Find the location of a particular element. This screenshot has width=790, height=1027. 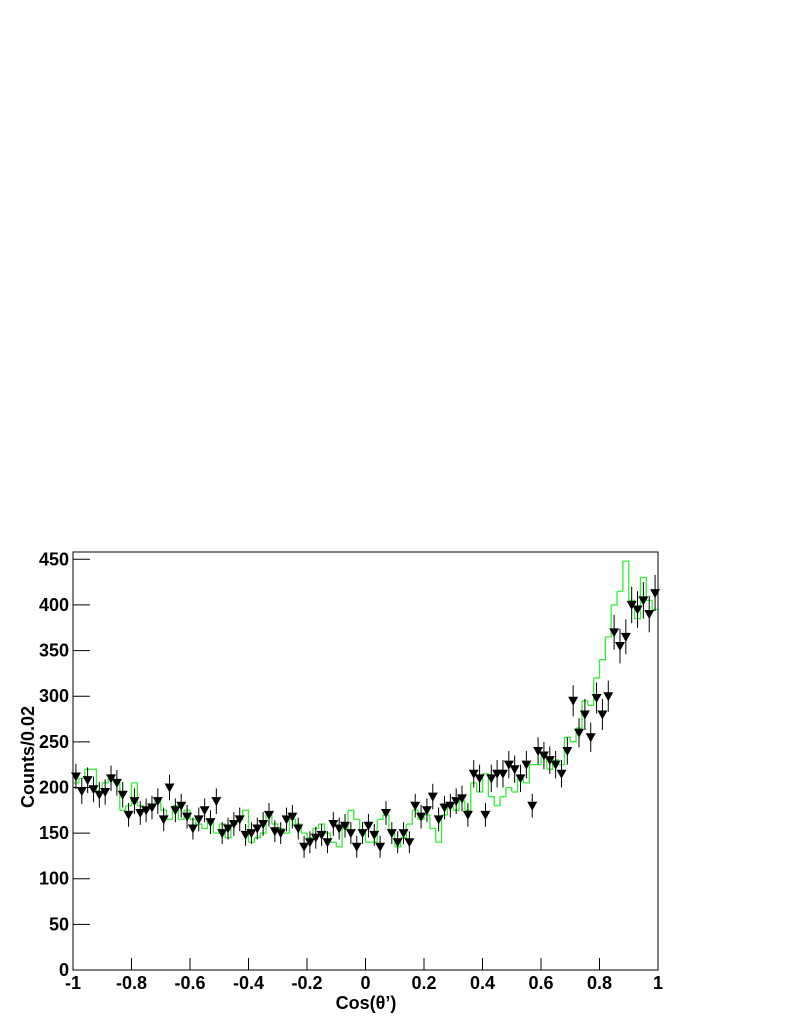

y-tick-label: 450 is located at coordinates (54, 559).